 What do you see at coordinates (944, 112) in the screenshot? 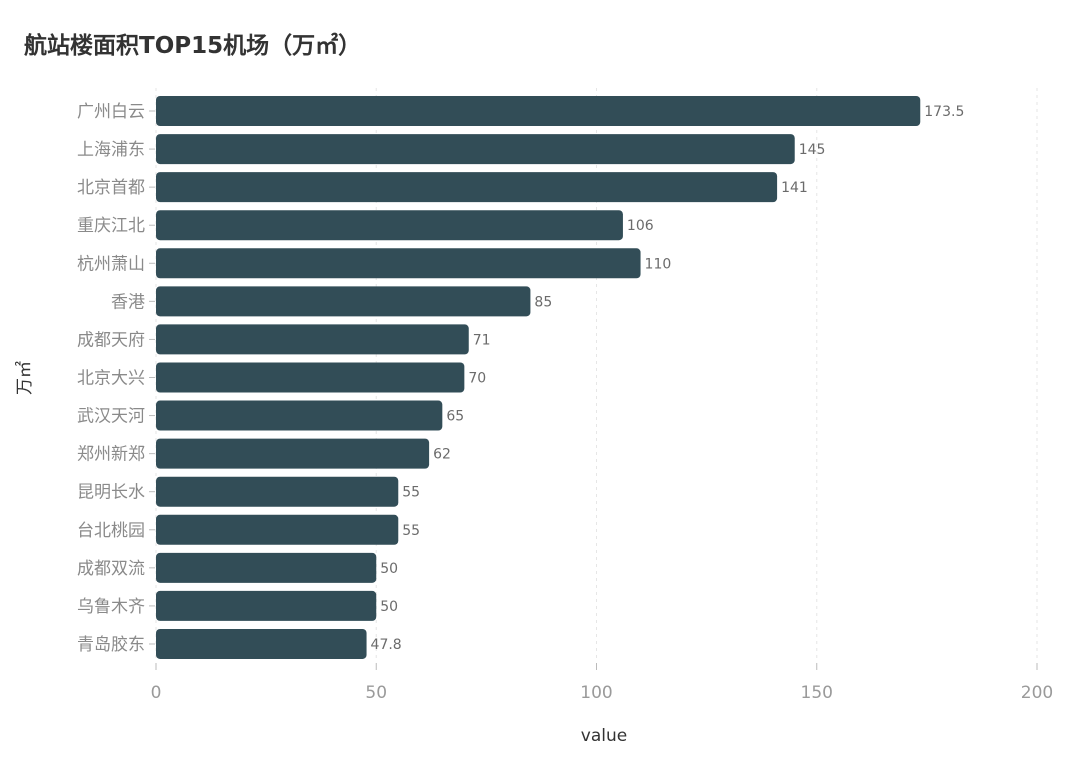
I see `value-label: 173.5` at bounding box center [944, 112].